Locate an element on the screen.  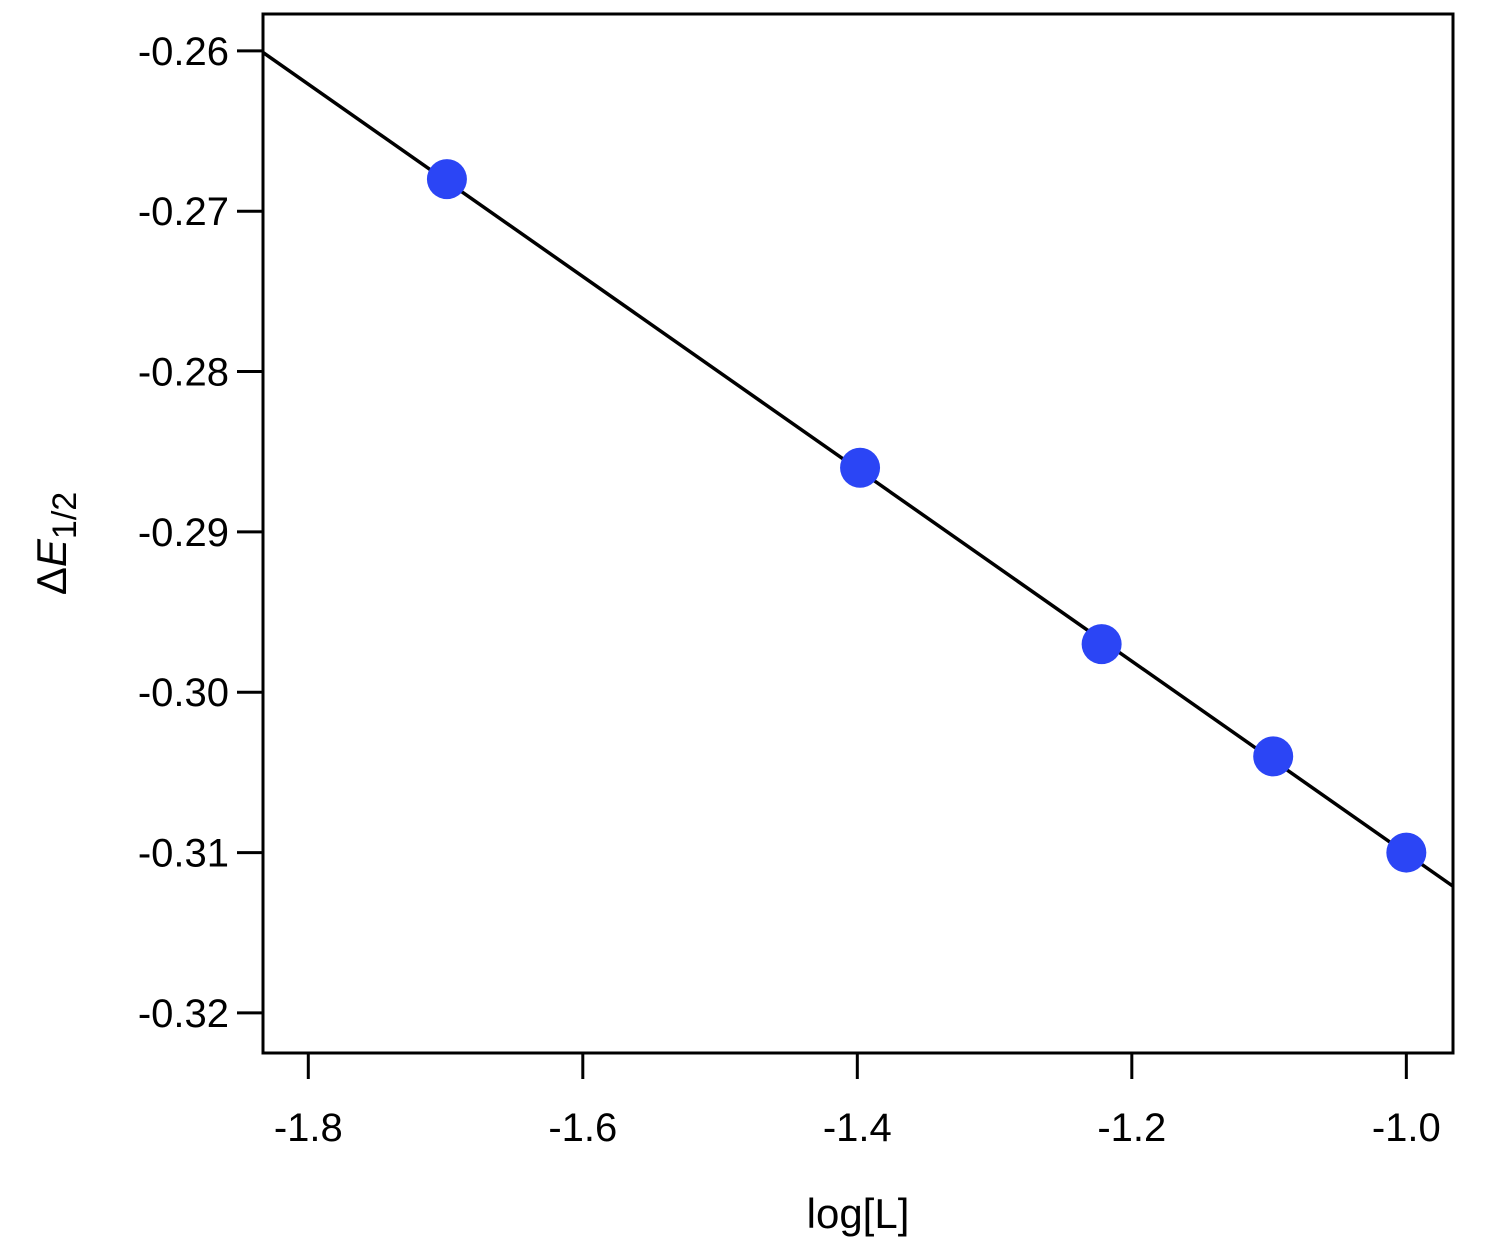
x-axis-label: log[L] is located at coordinates (858, 1213).